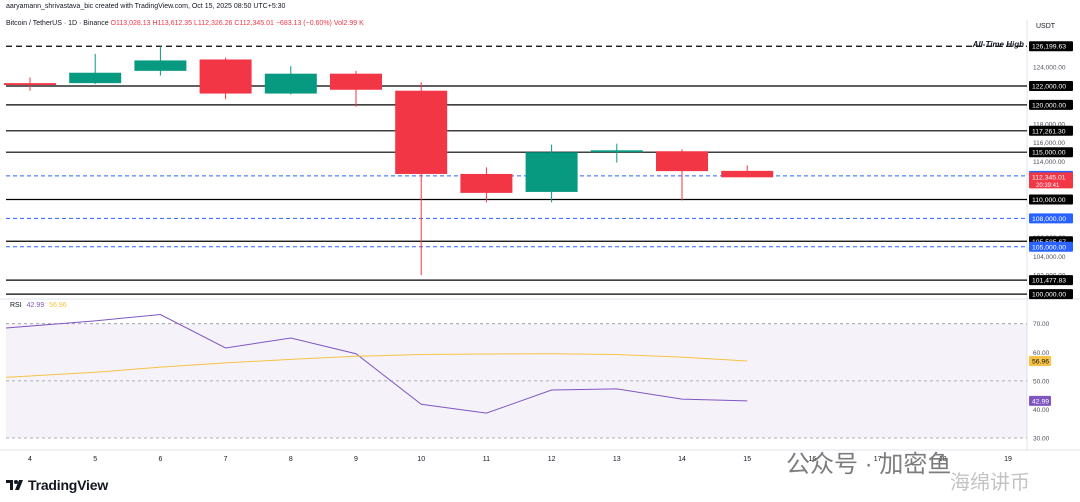 Image resolution: width=1080 pixels, height=502 pixels. What do you see at coordinates (1049, 257) in the screenshot?
I see `price-tick-label: 104,000.00` at bounding box center [1049, 257].